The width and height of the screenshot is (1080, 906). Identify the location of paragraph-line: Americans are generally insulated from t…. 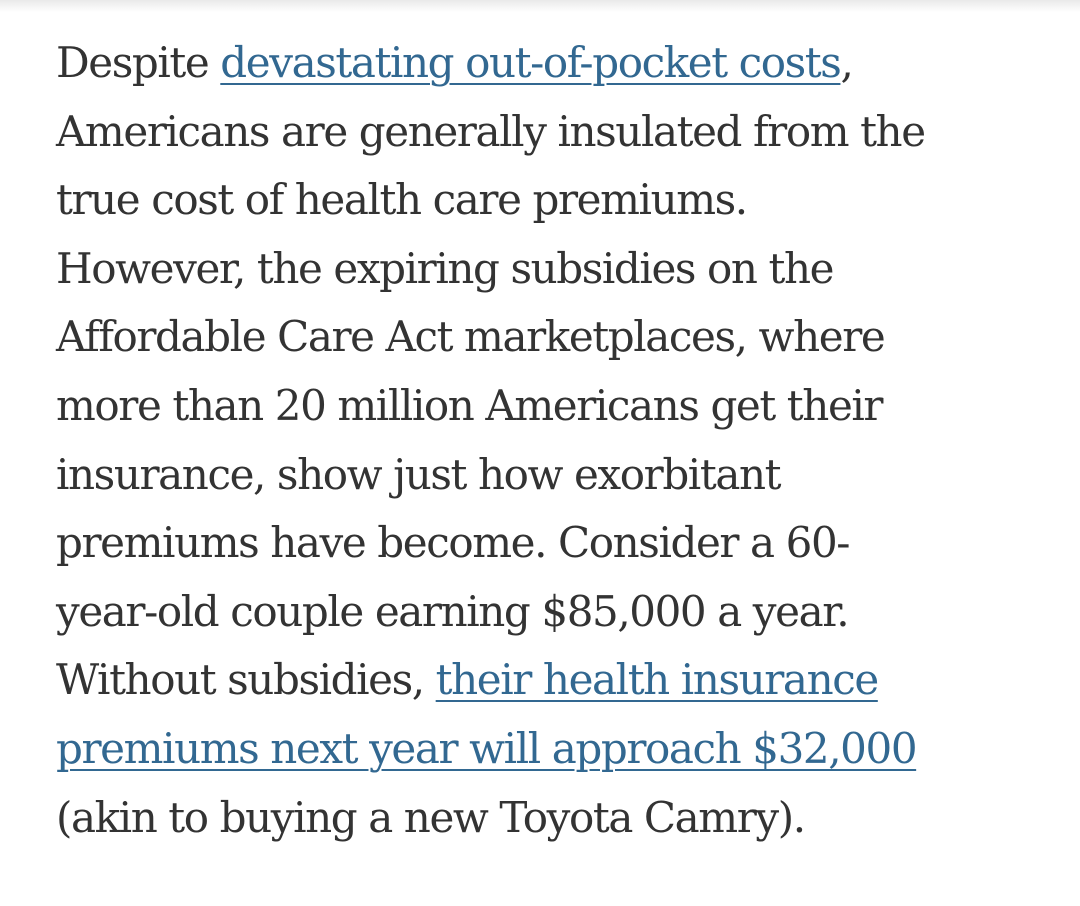
(491, 131).